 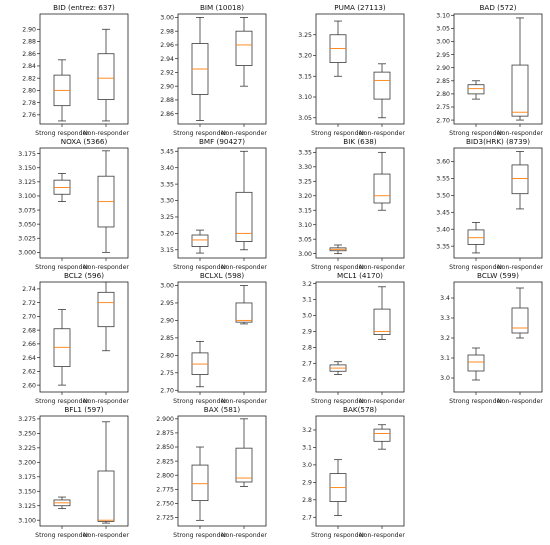 I want to click on panel-title: BFL1 (597), so click(x=83, y=409).